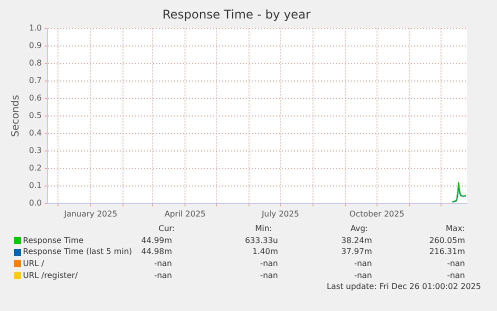  I want to click on y-tick-label: 0.1, so click(35, 185).